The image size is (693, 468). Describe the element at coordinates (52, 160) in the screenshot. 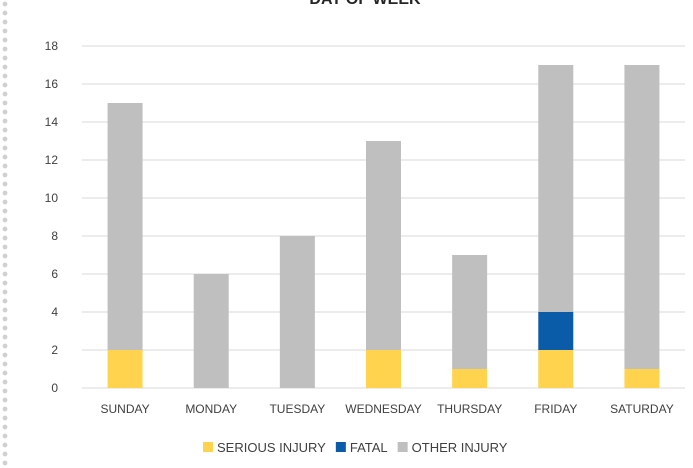

I see `y-tick-label: 12` at that location.